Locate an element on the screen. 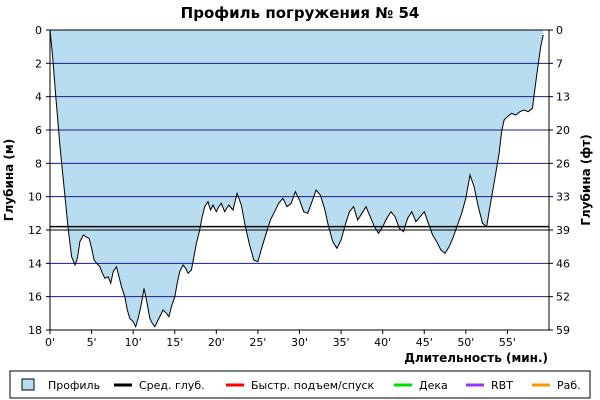  right-tick-label: 0 is located at coordinates (559, 30).